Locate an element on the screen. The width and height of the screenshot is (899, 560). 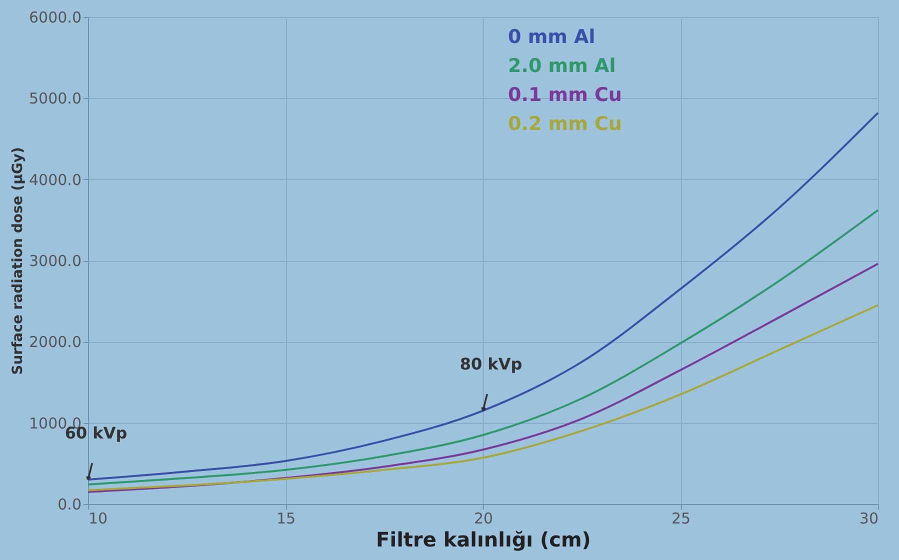
y-tick-label: 0.0 is located at coordinates (70, 505).